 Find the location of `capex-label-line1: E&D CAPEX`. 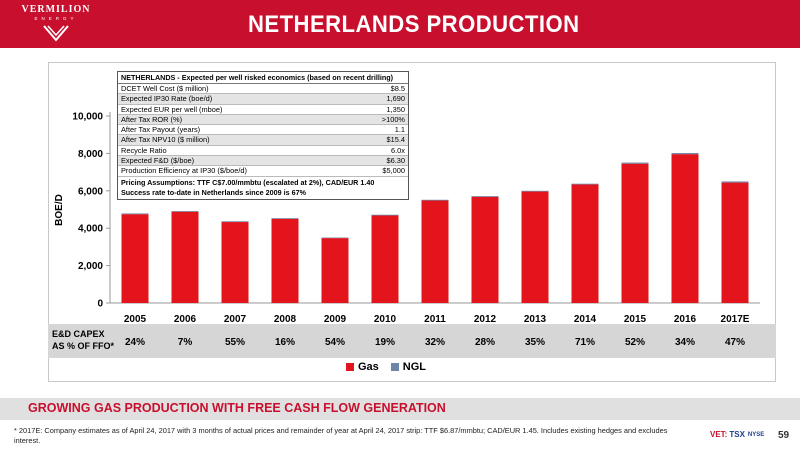

capex-label-line1: E&D CAPEX is located at coordinates (78, 334).